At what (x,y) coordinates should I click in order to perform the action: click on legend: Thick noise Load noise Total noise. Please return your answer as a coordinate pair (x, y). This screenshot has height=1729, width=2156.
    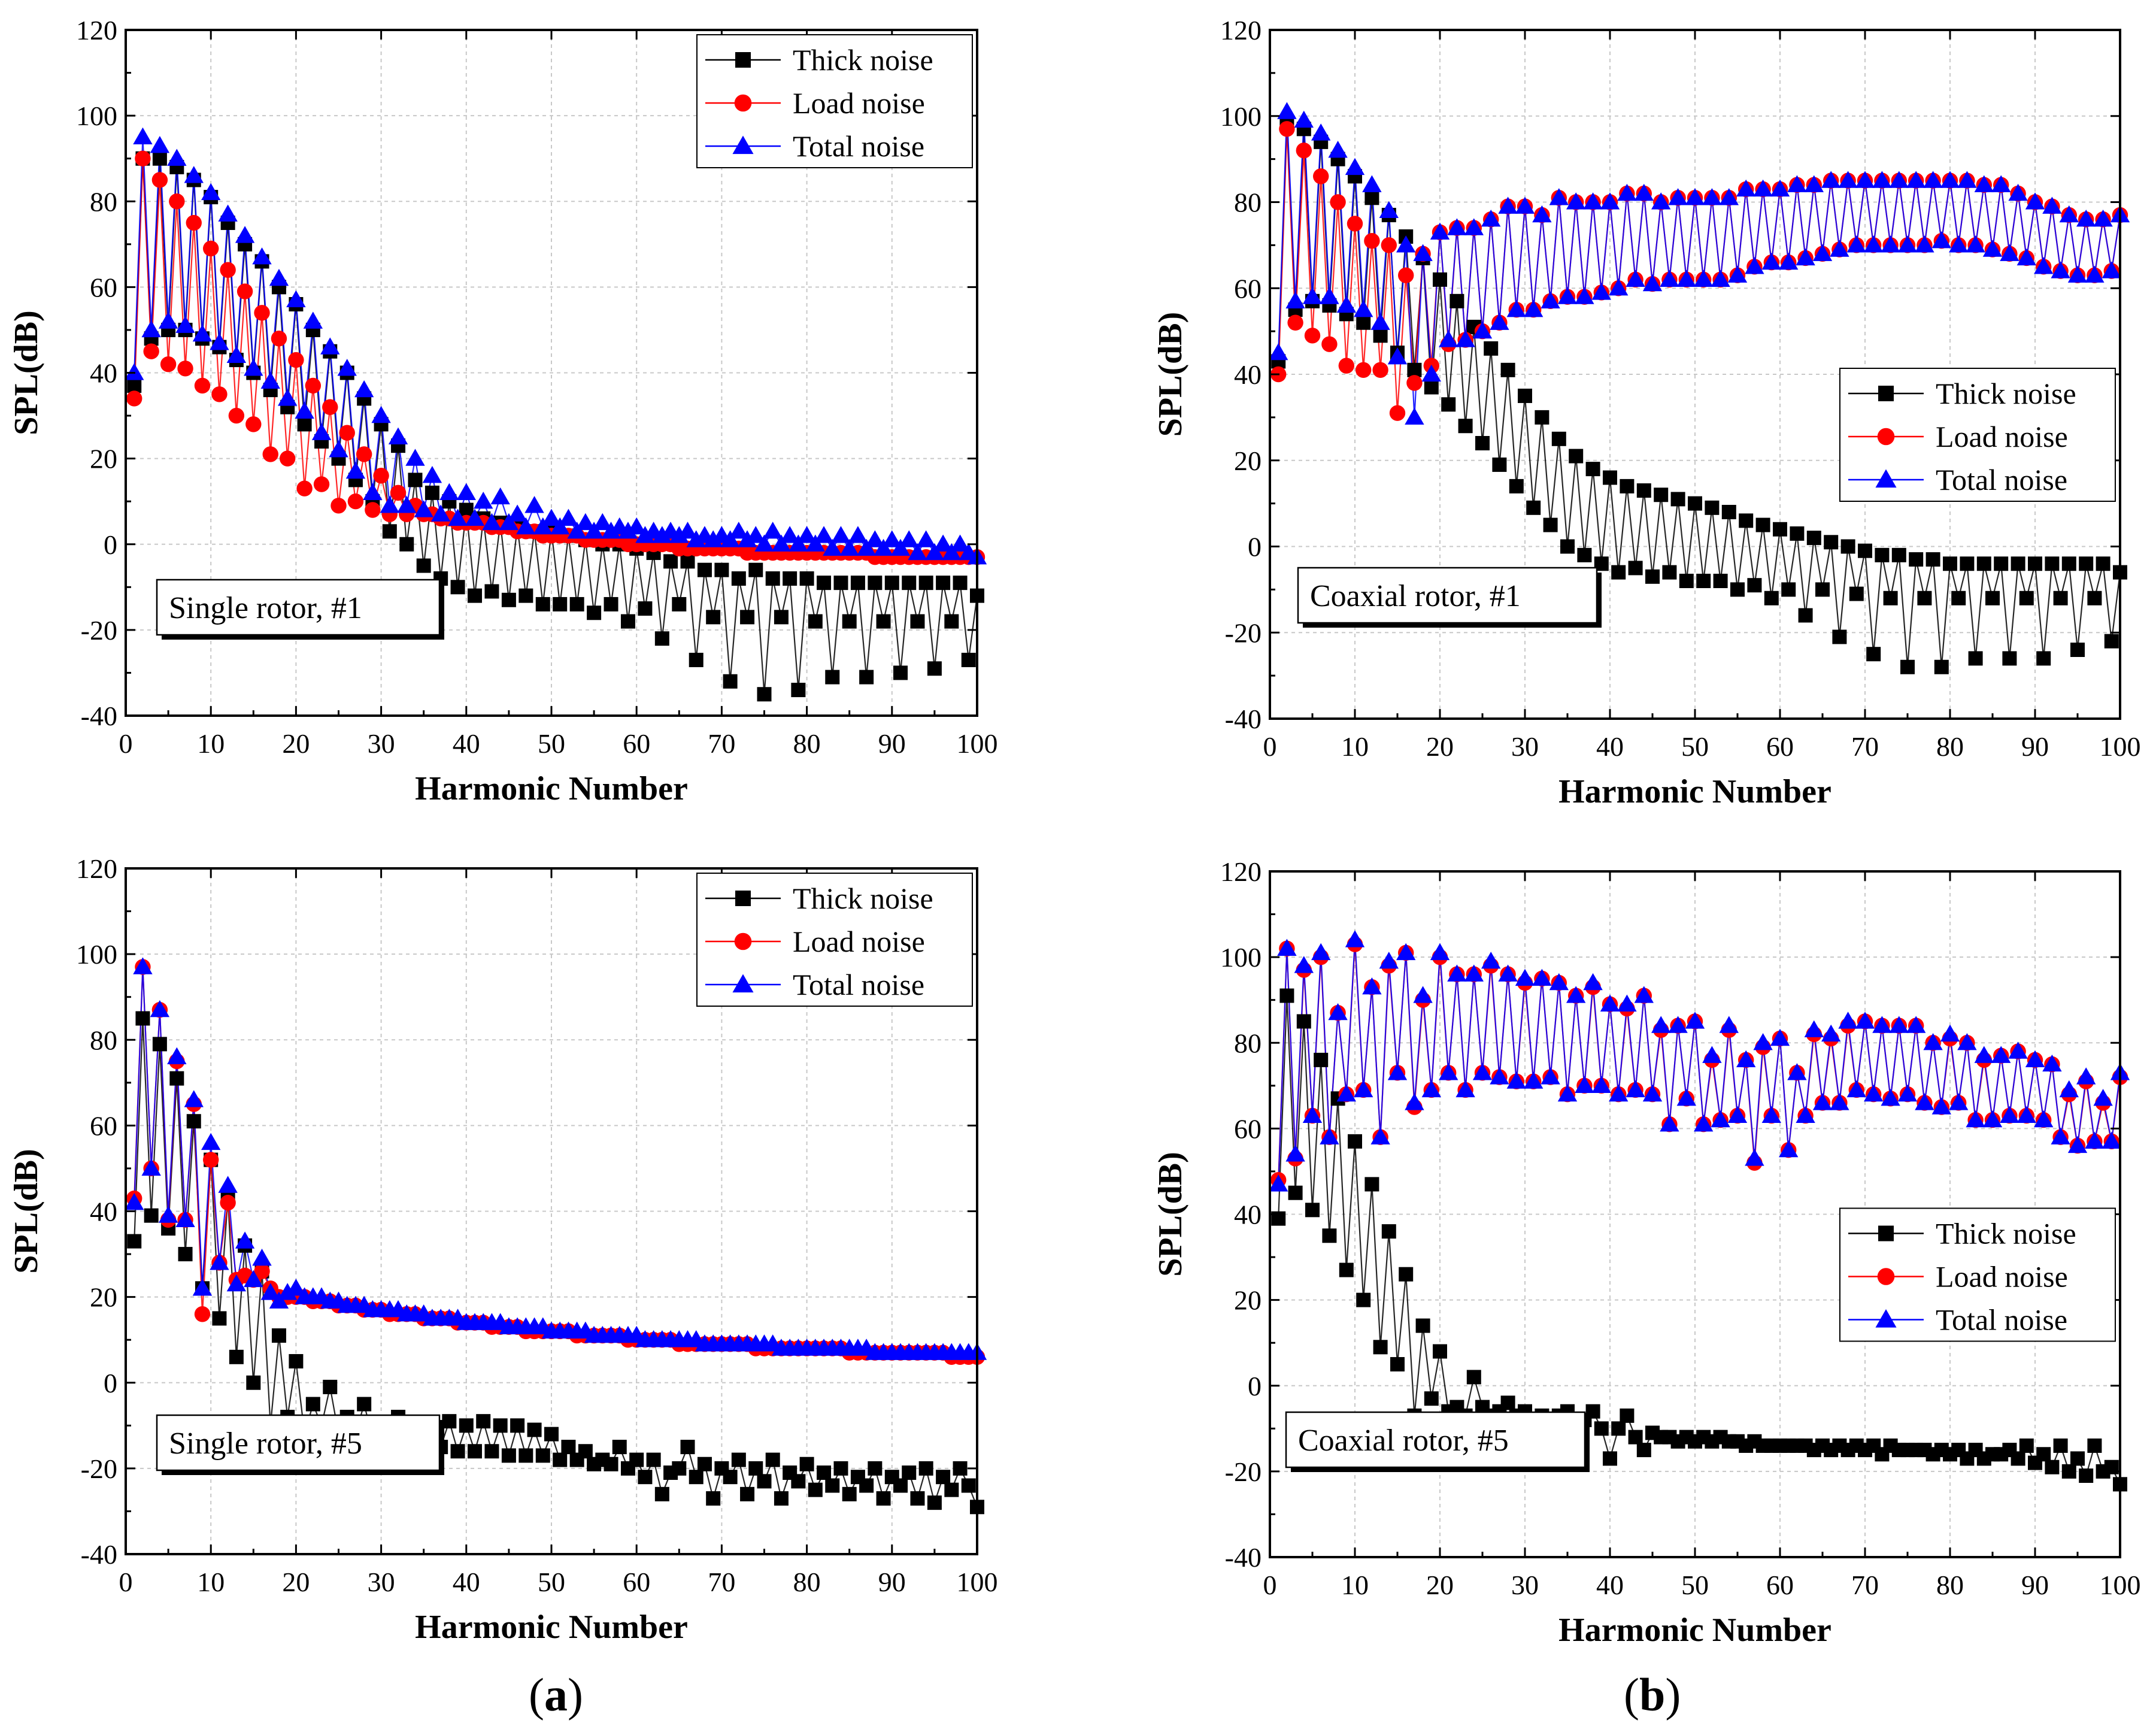
    Looking at the image, I should click on (1977, 1274).